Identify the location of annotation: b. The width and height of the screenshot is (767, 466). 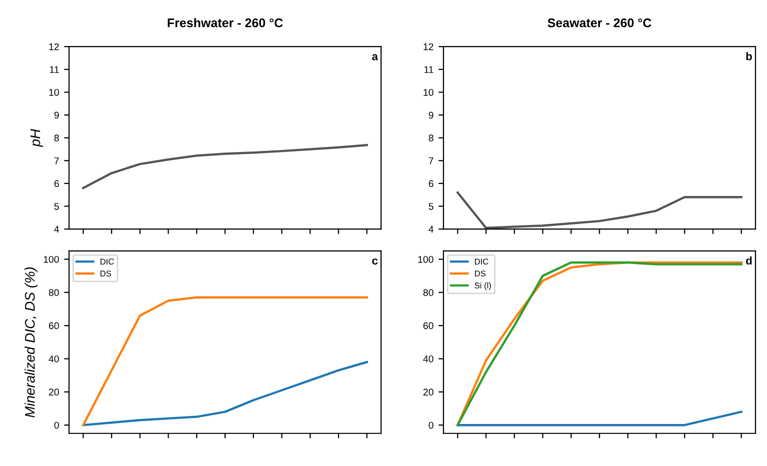
(749, 56).